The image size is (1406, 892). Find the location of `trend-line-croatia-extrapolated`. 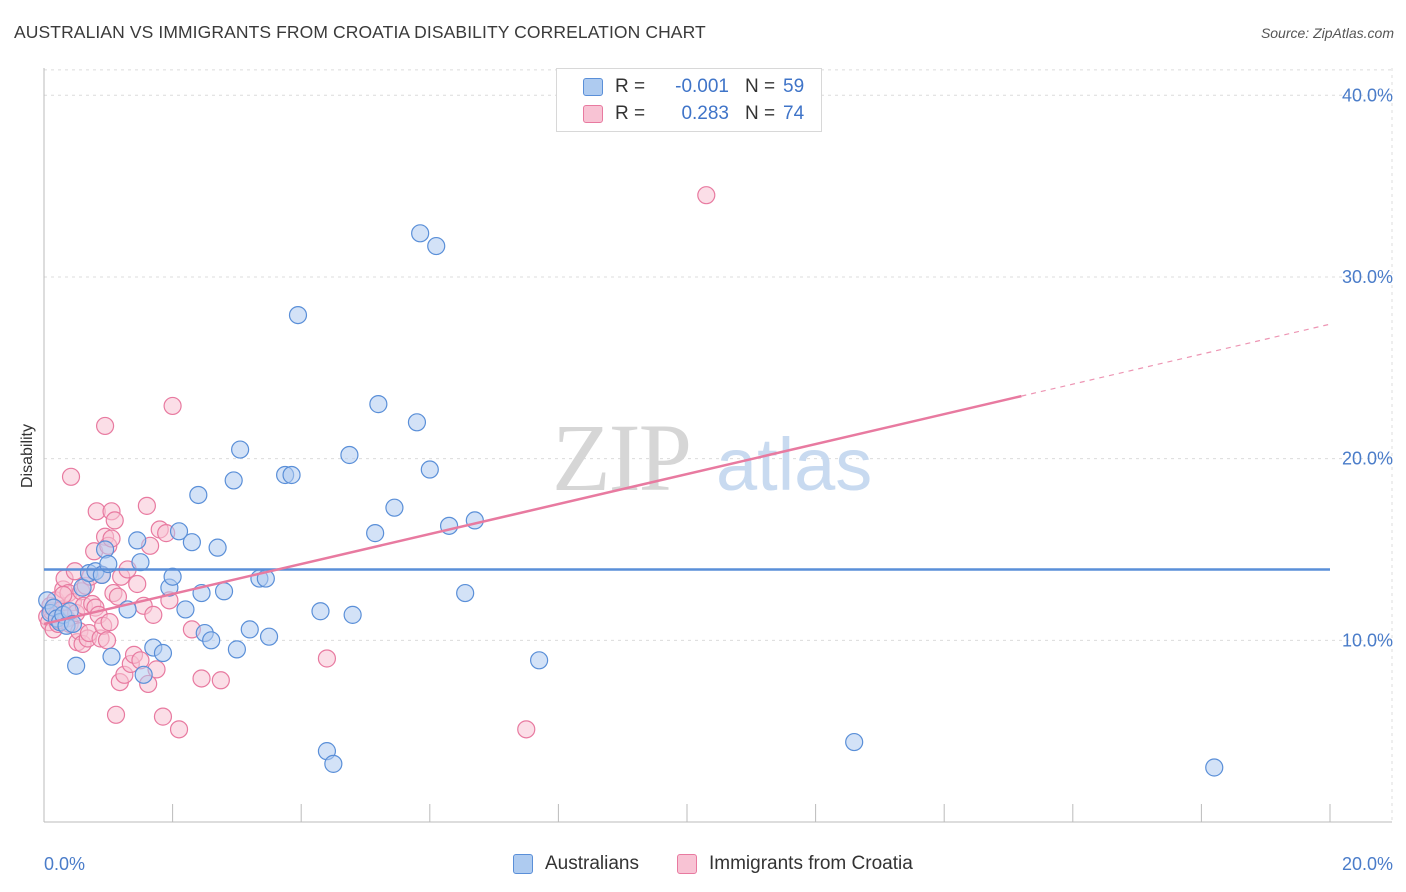

trend-line-croatia-extrapolated is located at coordinates (1176, 360).